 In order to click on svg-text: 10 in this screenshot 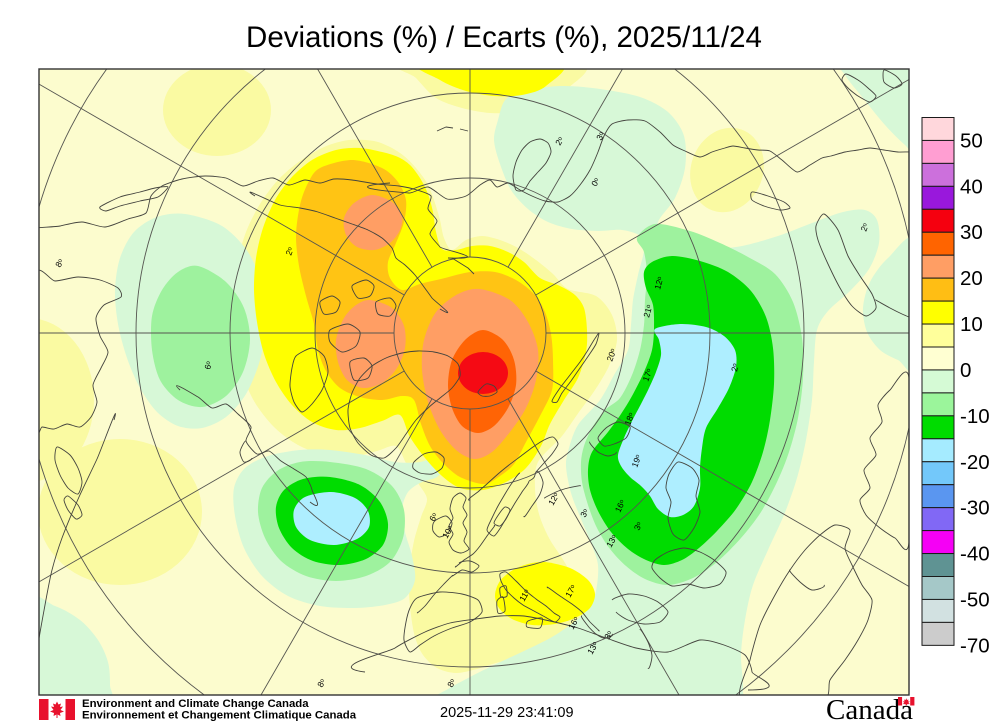, I will do `click(971, 324)`.